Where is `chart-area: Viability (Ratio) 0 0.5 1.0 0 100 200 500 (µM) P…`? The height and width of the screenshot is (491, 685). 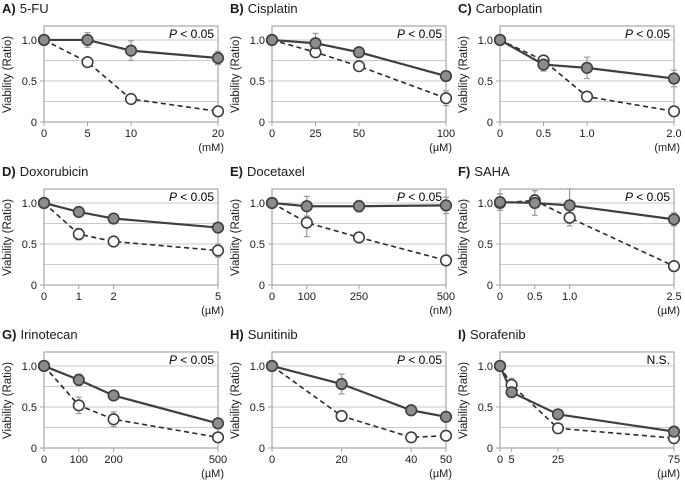 chart-area: Viability (Ratio) 0 0.5 1.0 0 100 200 500 (µM) P… is located at coordinates (114, 417).